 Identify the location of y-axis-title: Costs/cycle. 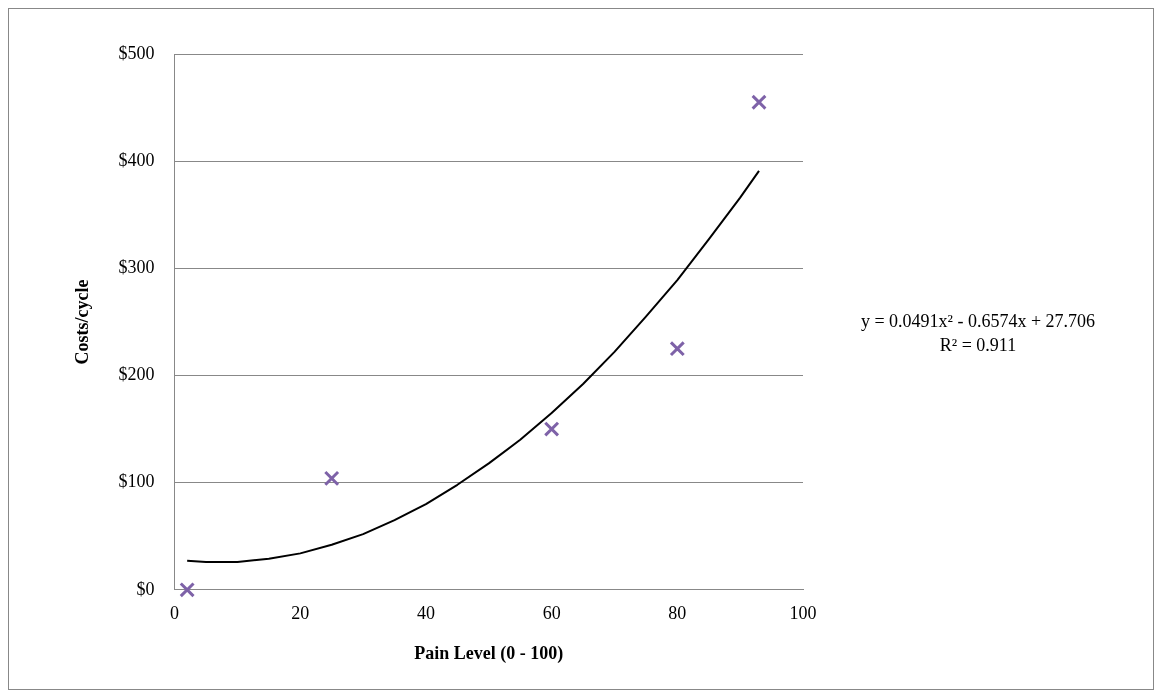
(82, 322).